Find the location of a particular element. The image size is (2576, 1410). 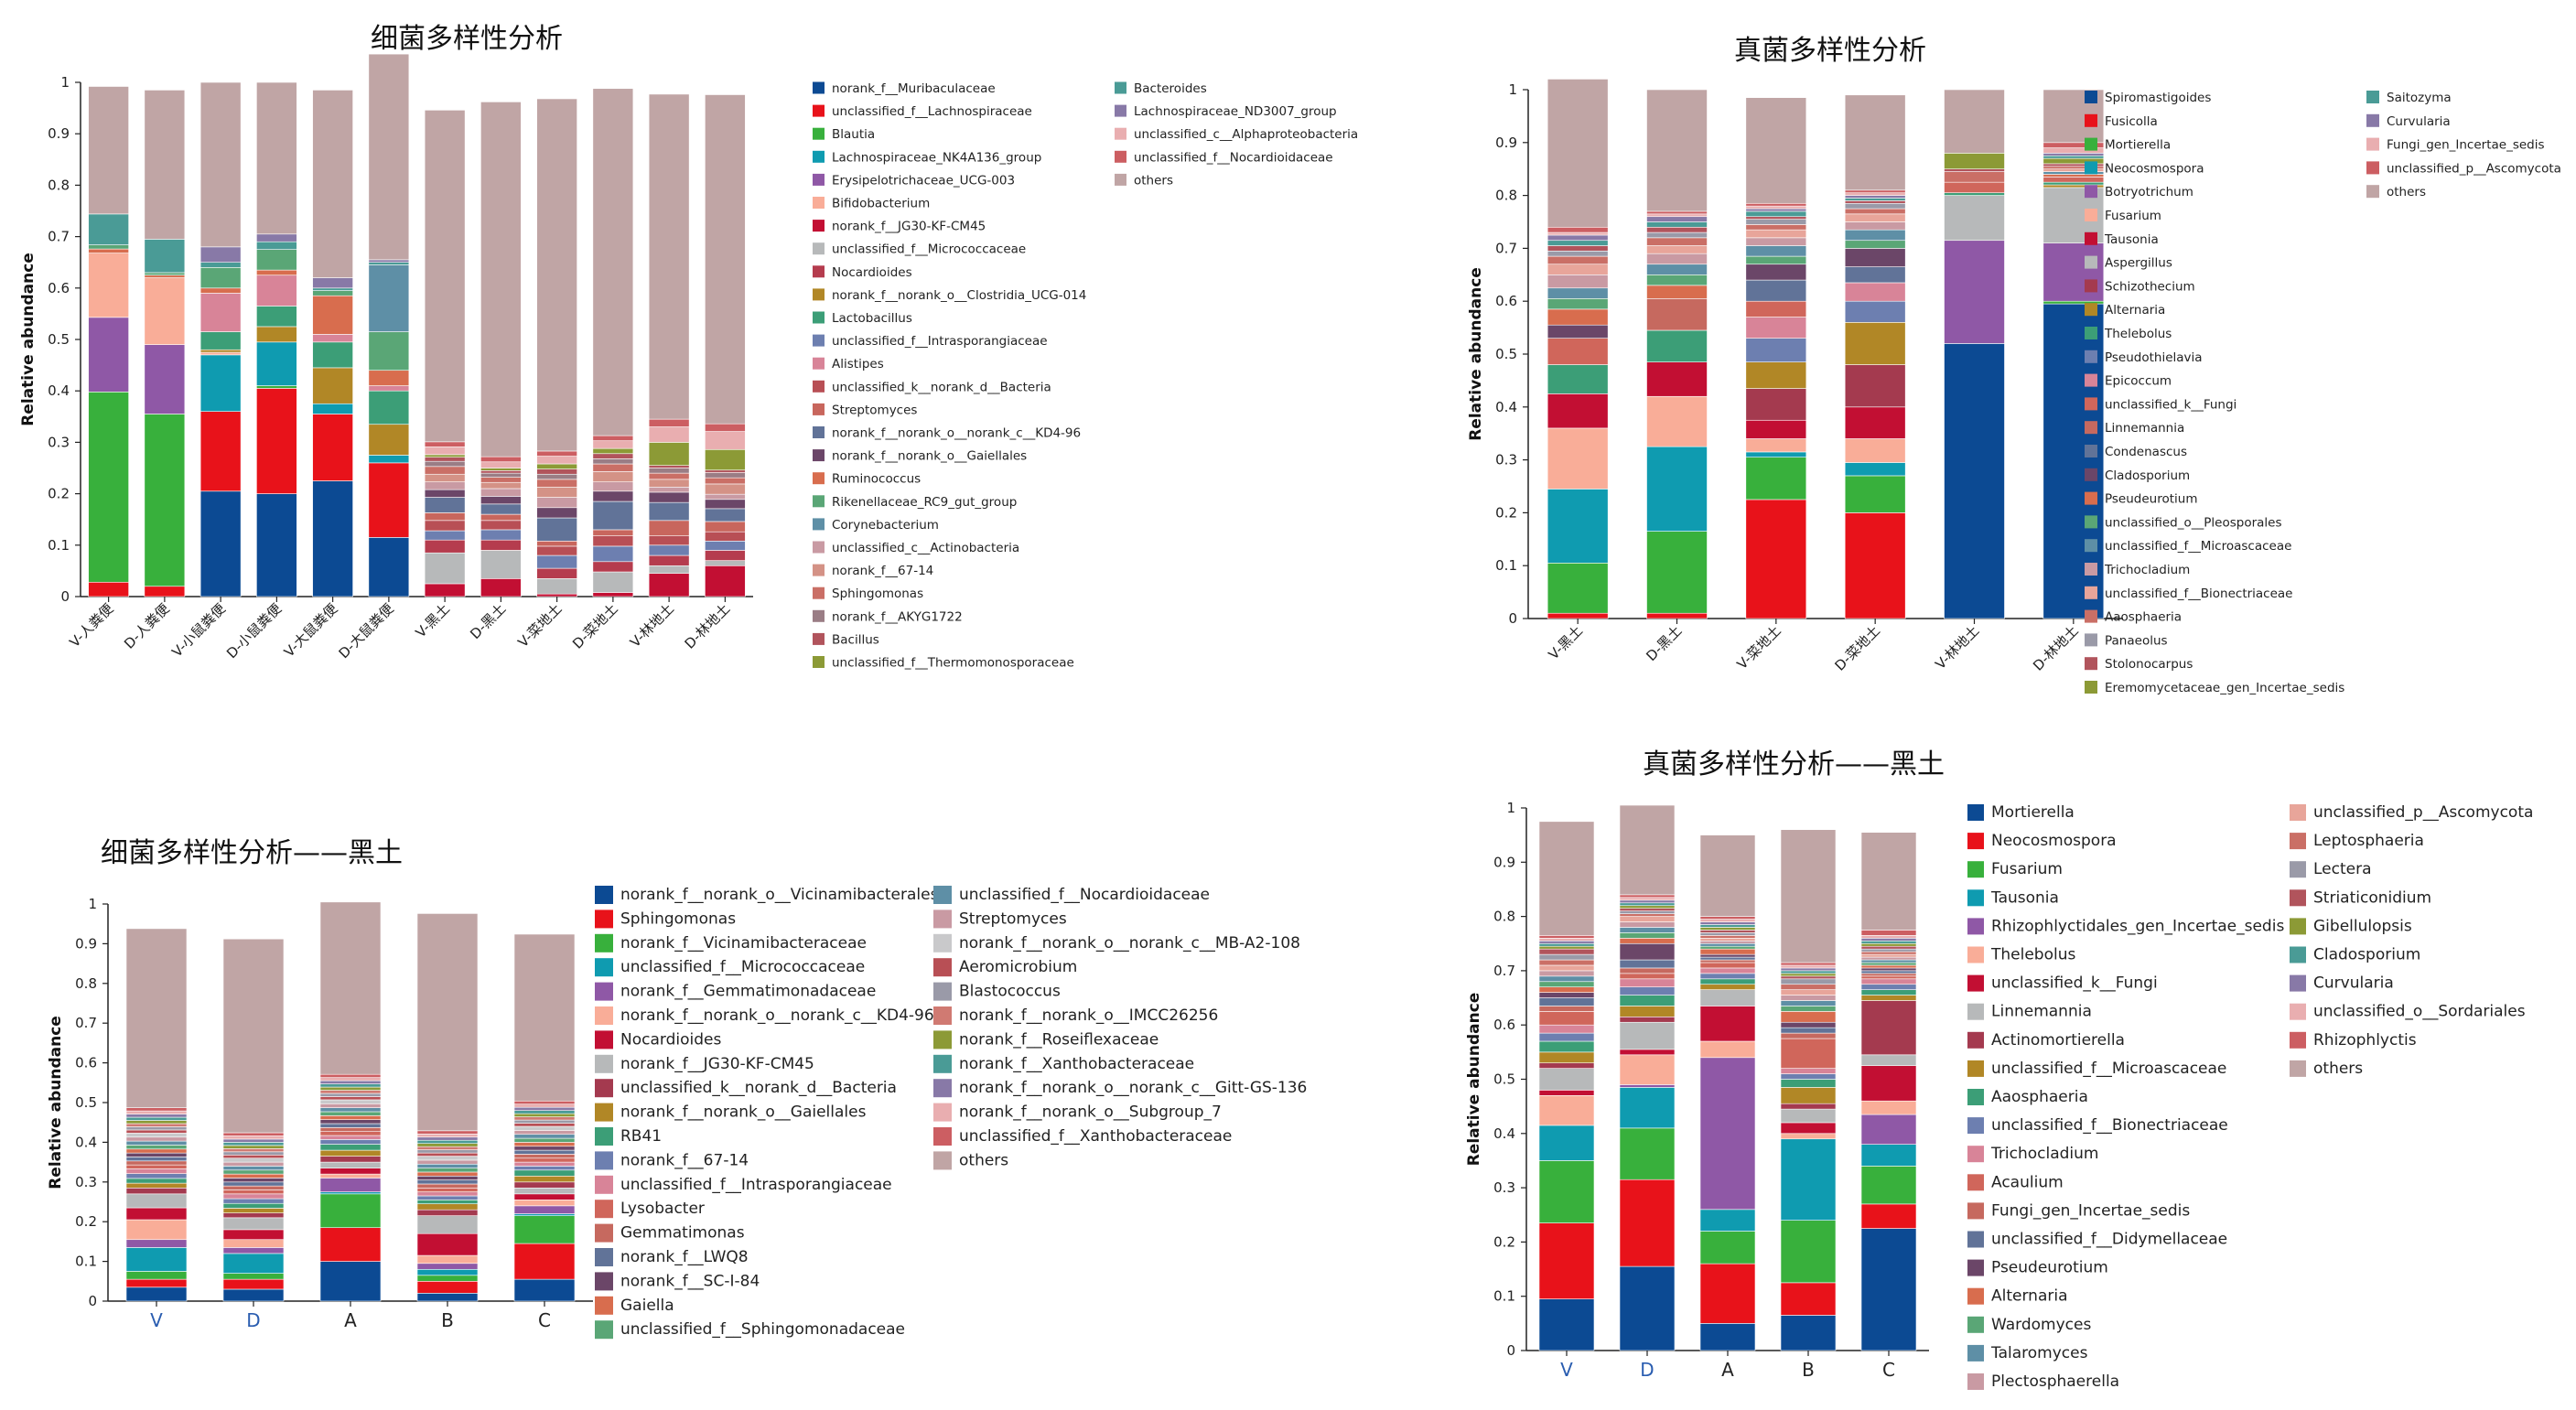

legend-label: Lachnospiraceae_ND3007_group is located at coordinates (1235, 111).